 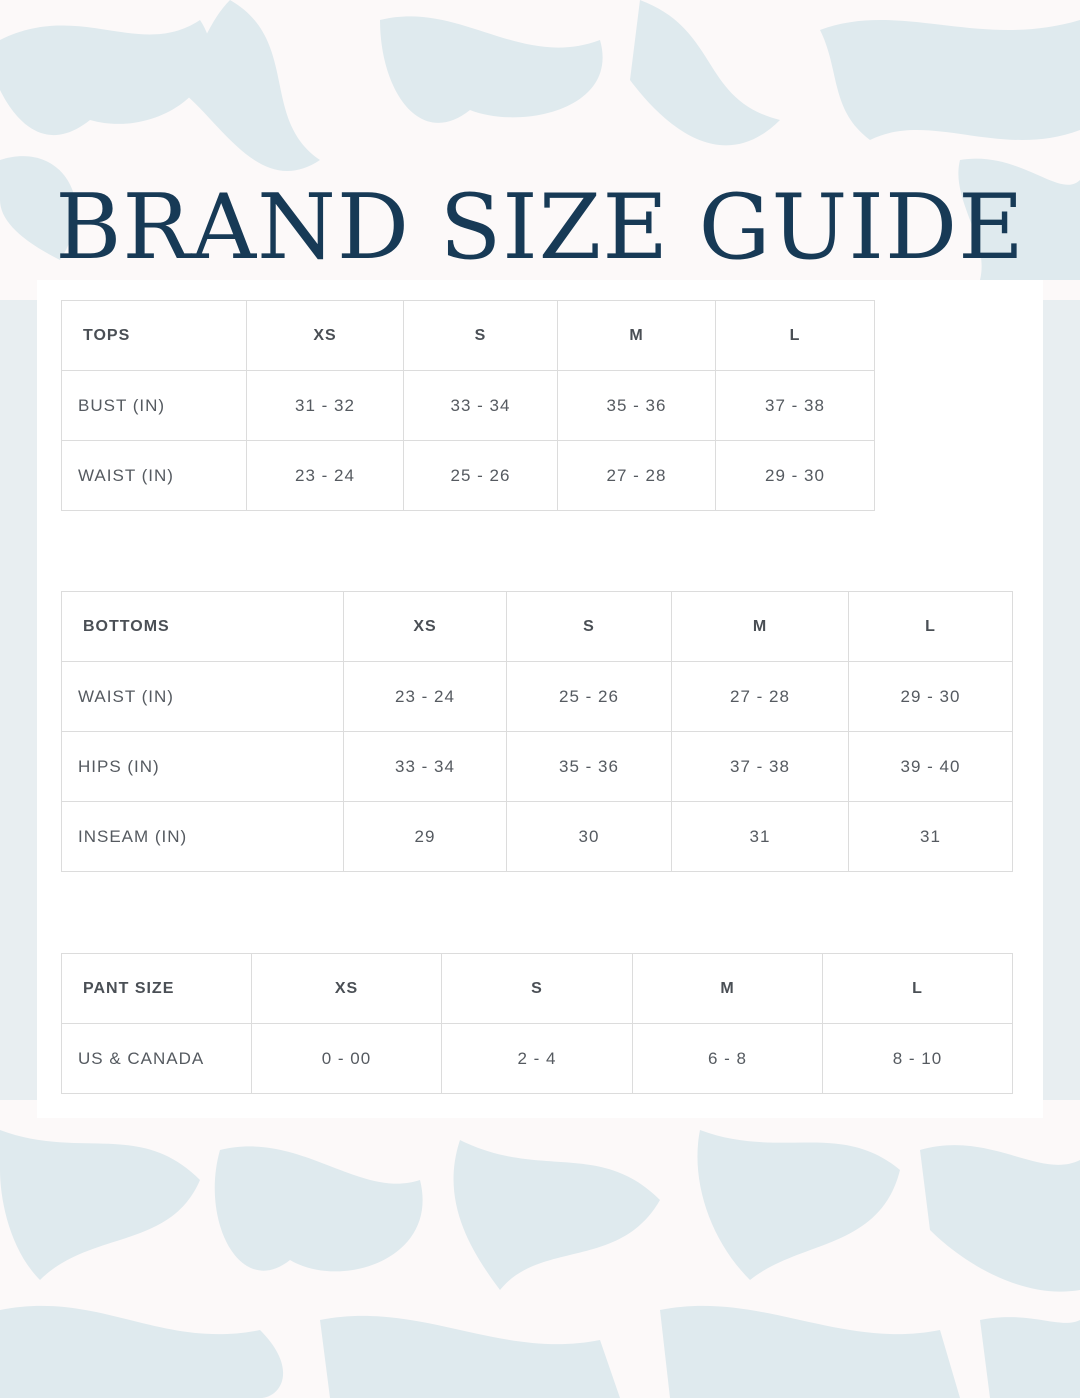 What do you see at coordinates (325, 405) in the screenshot?
I see `table-cell: 31 - 32` at bounding box center [325, 405].